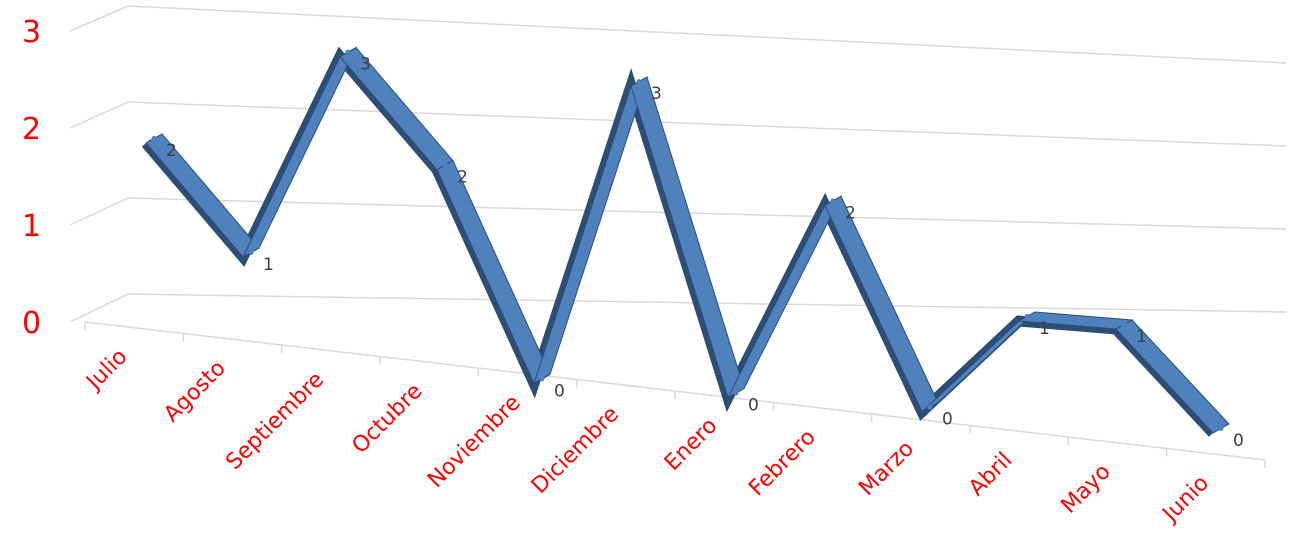  What do you see at coordinates (194, 391) in the screenshot?
I see `x-tick-label-agosto: Agosto` at bounding box center [194, 391].